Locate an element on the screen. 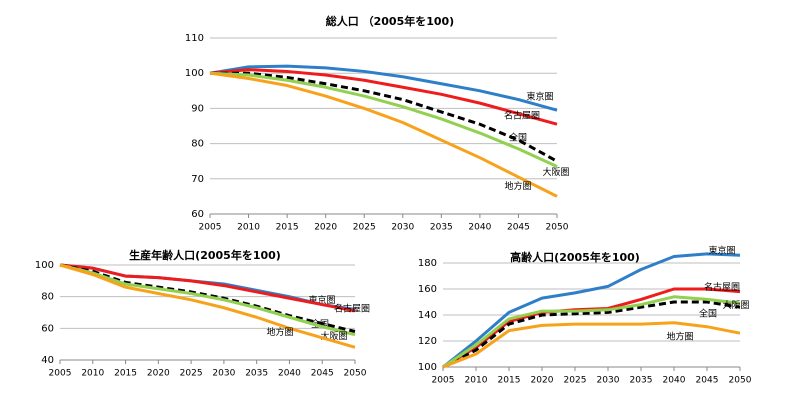 Image resolution: width=788 pixels, height=402 pixels. y-tick-label: 90 is located at coordinates (197, 108).